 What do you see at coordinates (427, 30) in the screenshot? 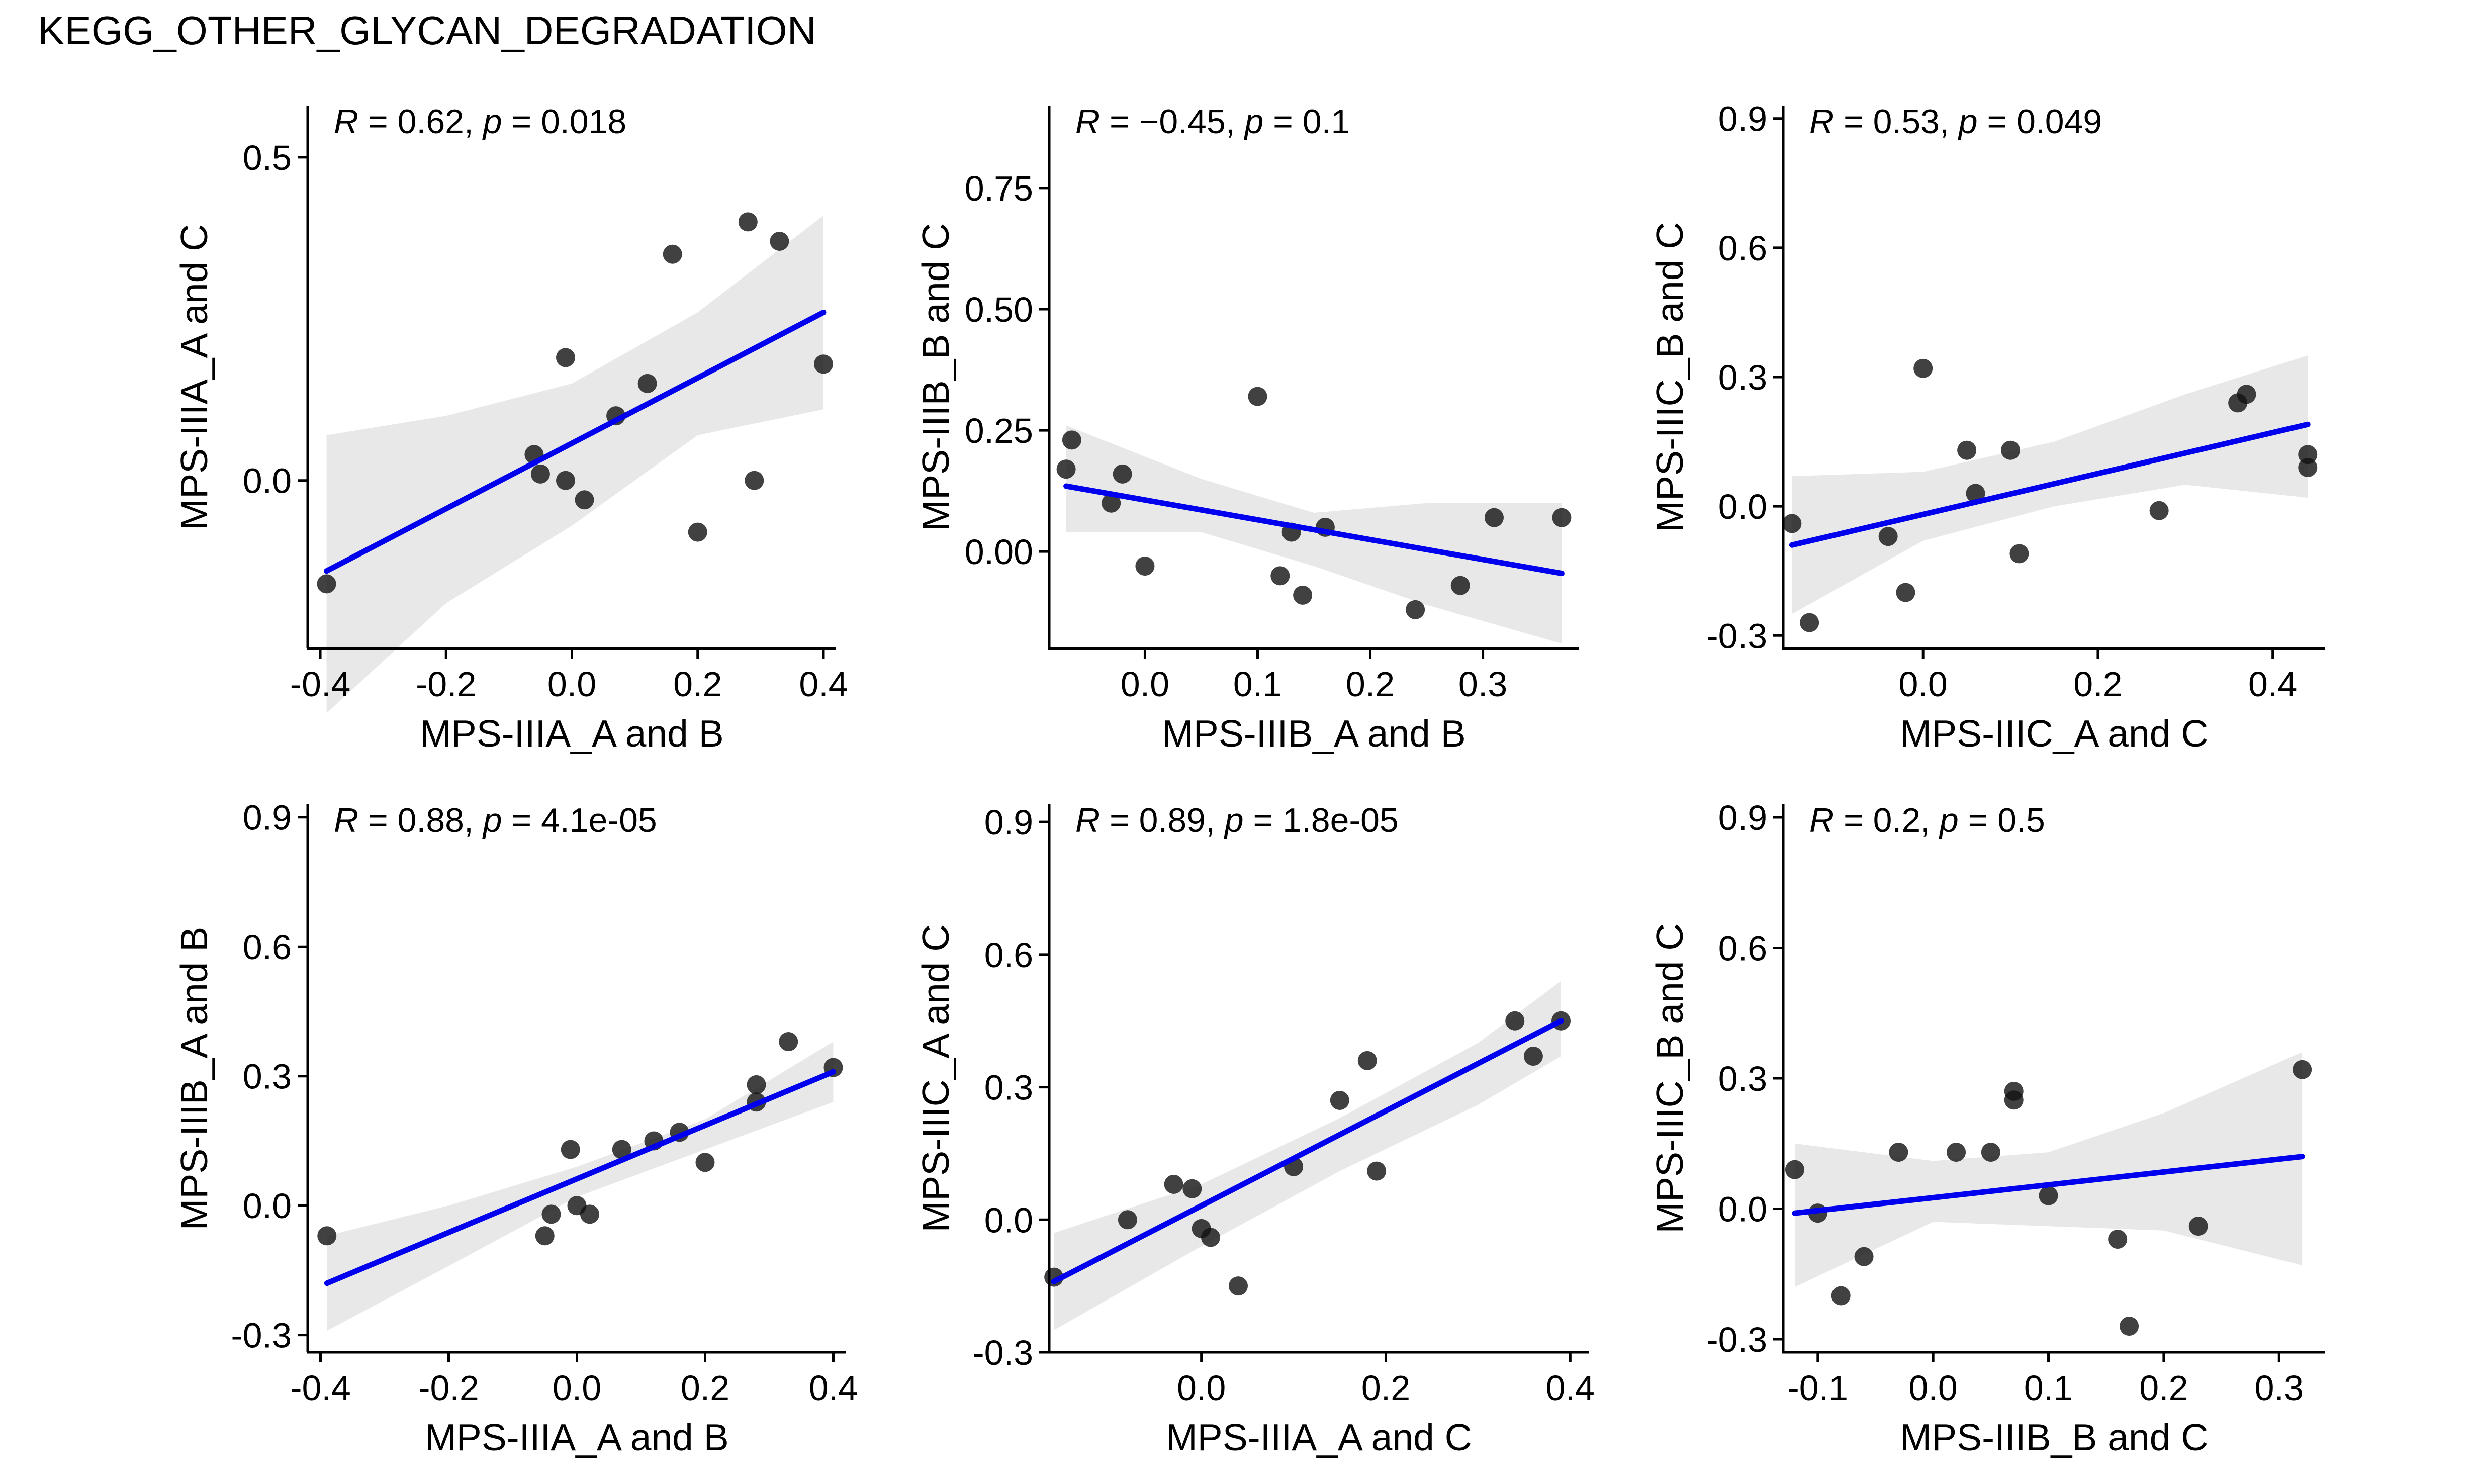
I see `page-title: KEGG_OTHER_GLYCAN_DEGRADATION` at bounding box center [427, 30].